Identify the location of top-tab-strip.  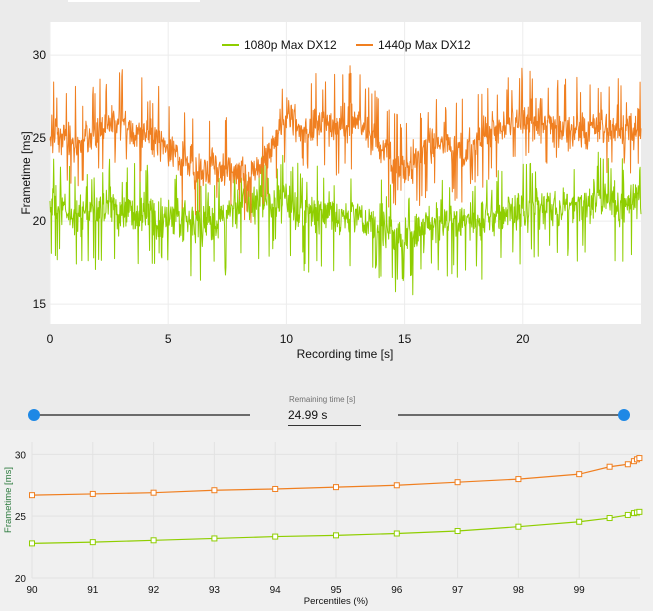
(134, 1).